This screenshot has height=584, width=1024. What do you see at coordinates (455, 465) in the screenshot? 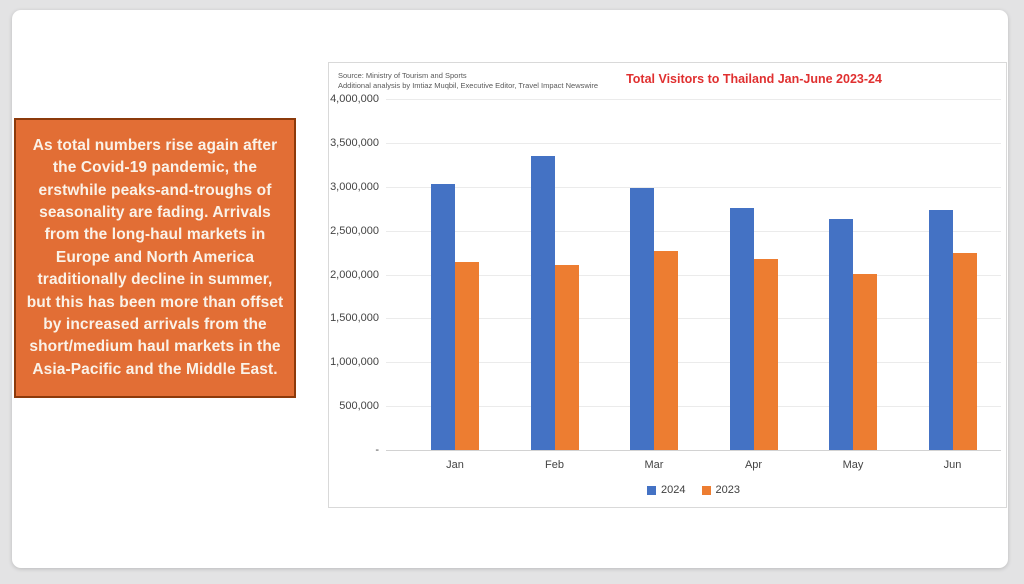
I see `x-axis-label-jan: Jan` at bounding box center [455, 465].